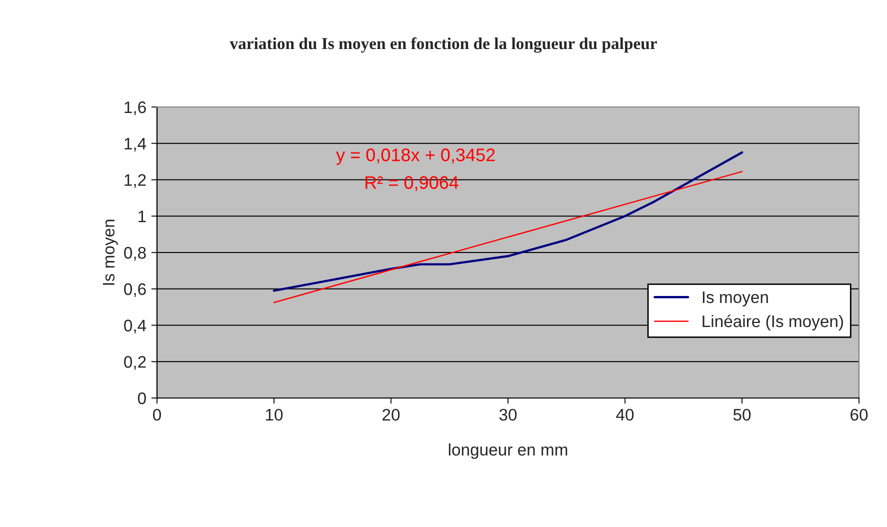  What do you see at coordinates (135, 290) in the screenshot?
I see `y-tick-label: 0,6` at bounding box center [135, 290].